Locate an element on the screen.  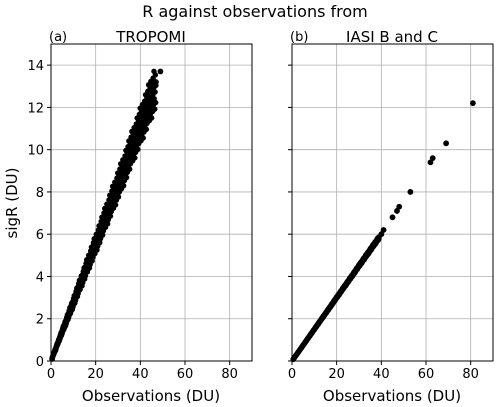
x-axis-label-iasi: Observations (DU) is located at coordinates (392, 396).